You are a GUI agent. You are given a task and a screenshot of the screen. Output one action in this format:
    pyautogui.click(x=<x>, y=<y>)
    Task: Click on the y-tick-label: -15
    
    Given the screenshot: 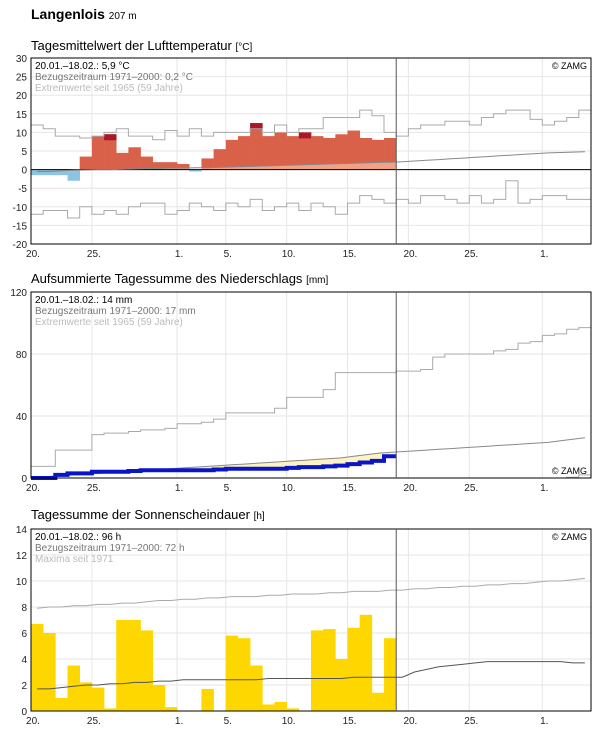 What is the action you would take?
    pyautogui.click(x=20, y=226)
    